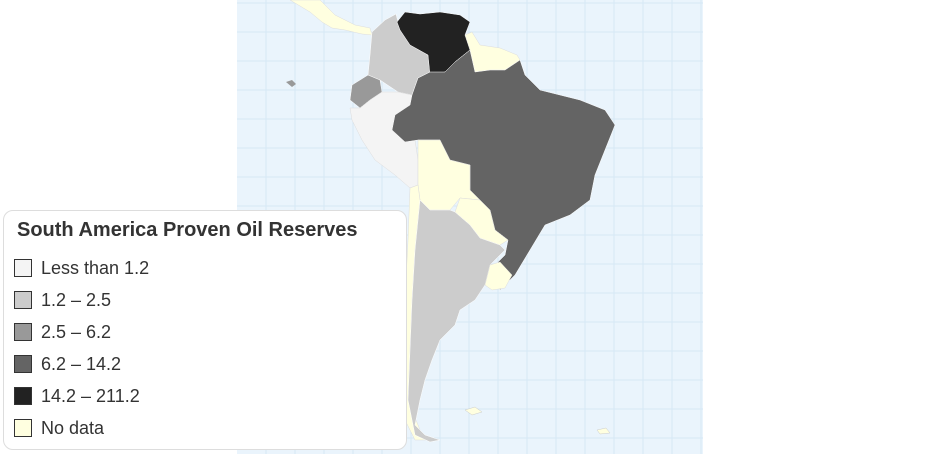  I want to click on legend-label: Less than 1.2, so click(95, 267).